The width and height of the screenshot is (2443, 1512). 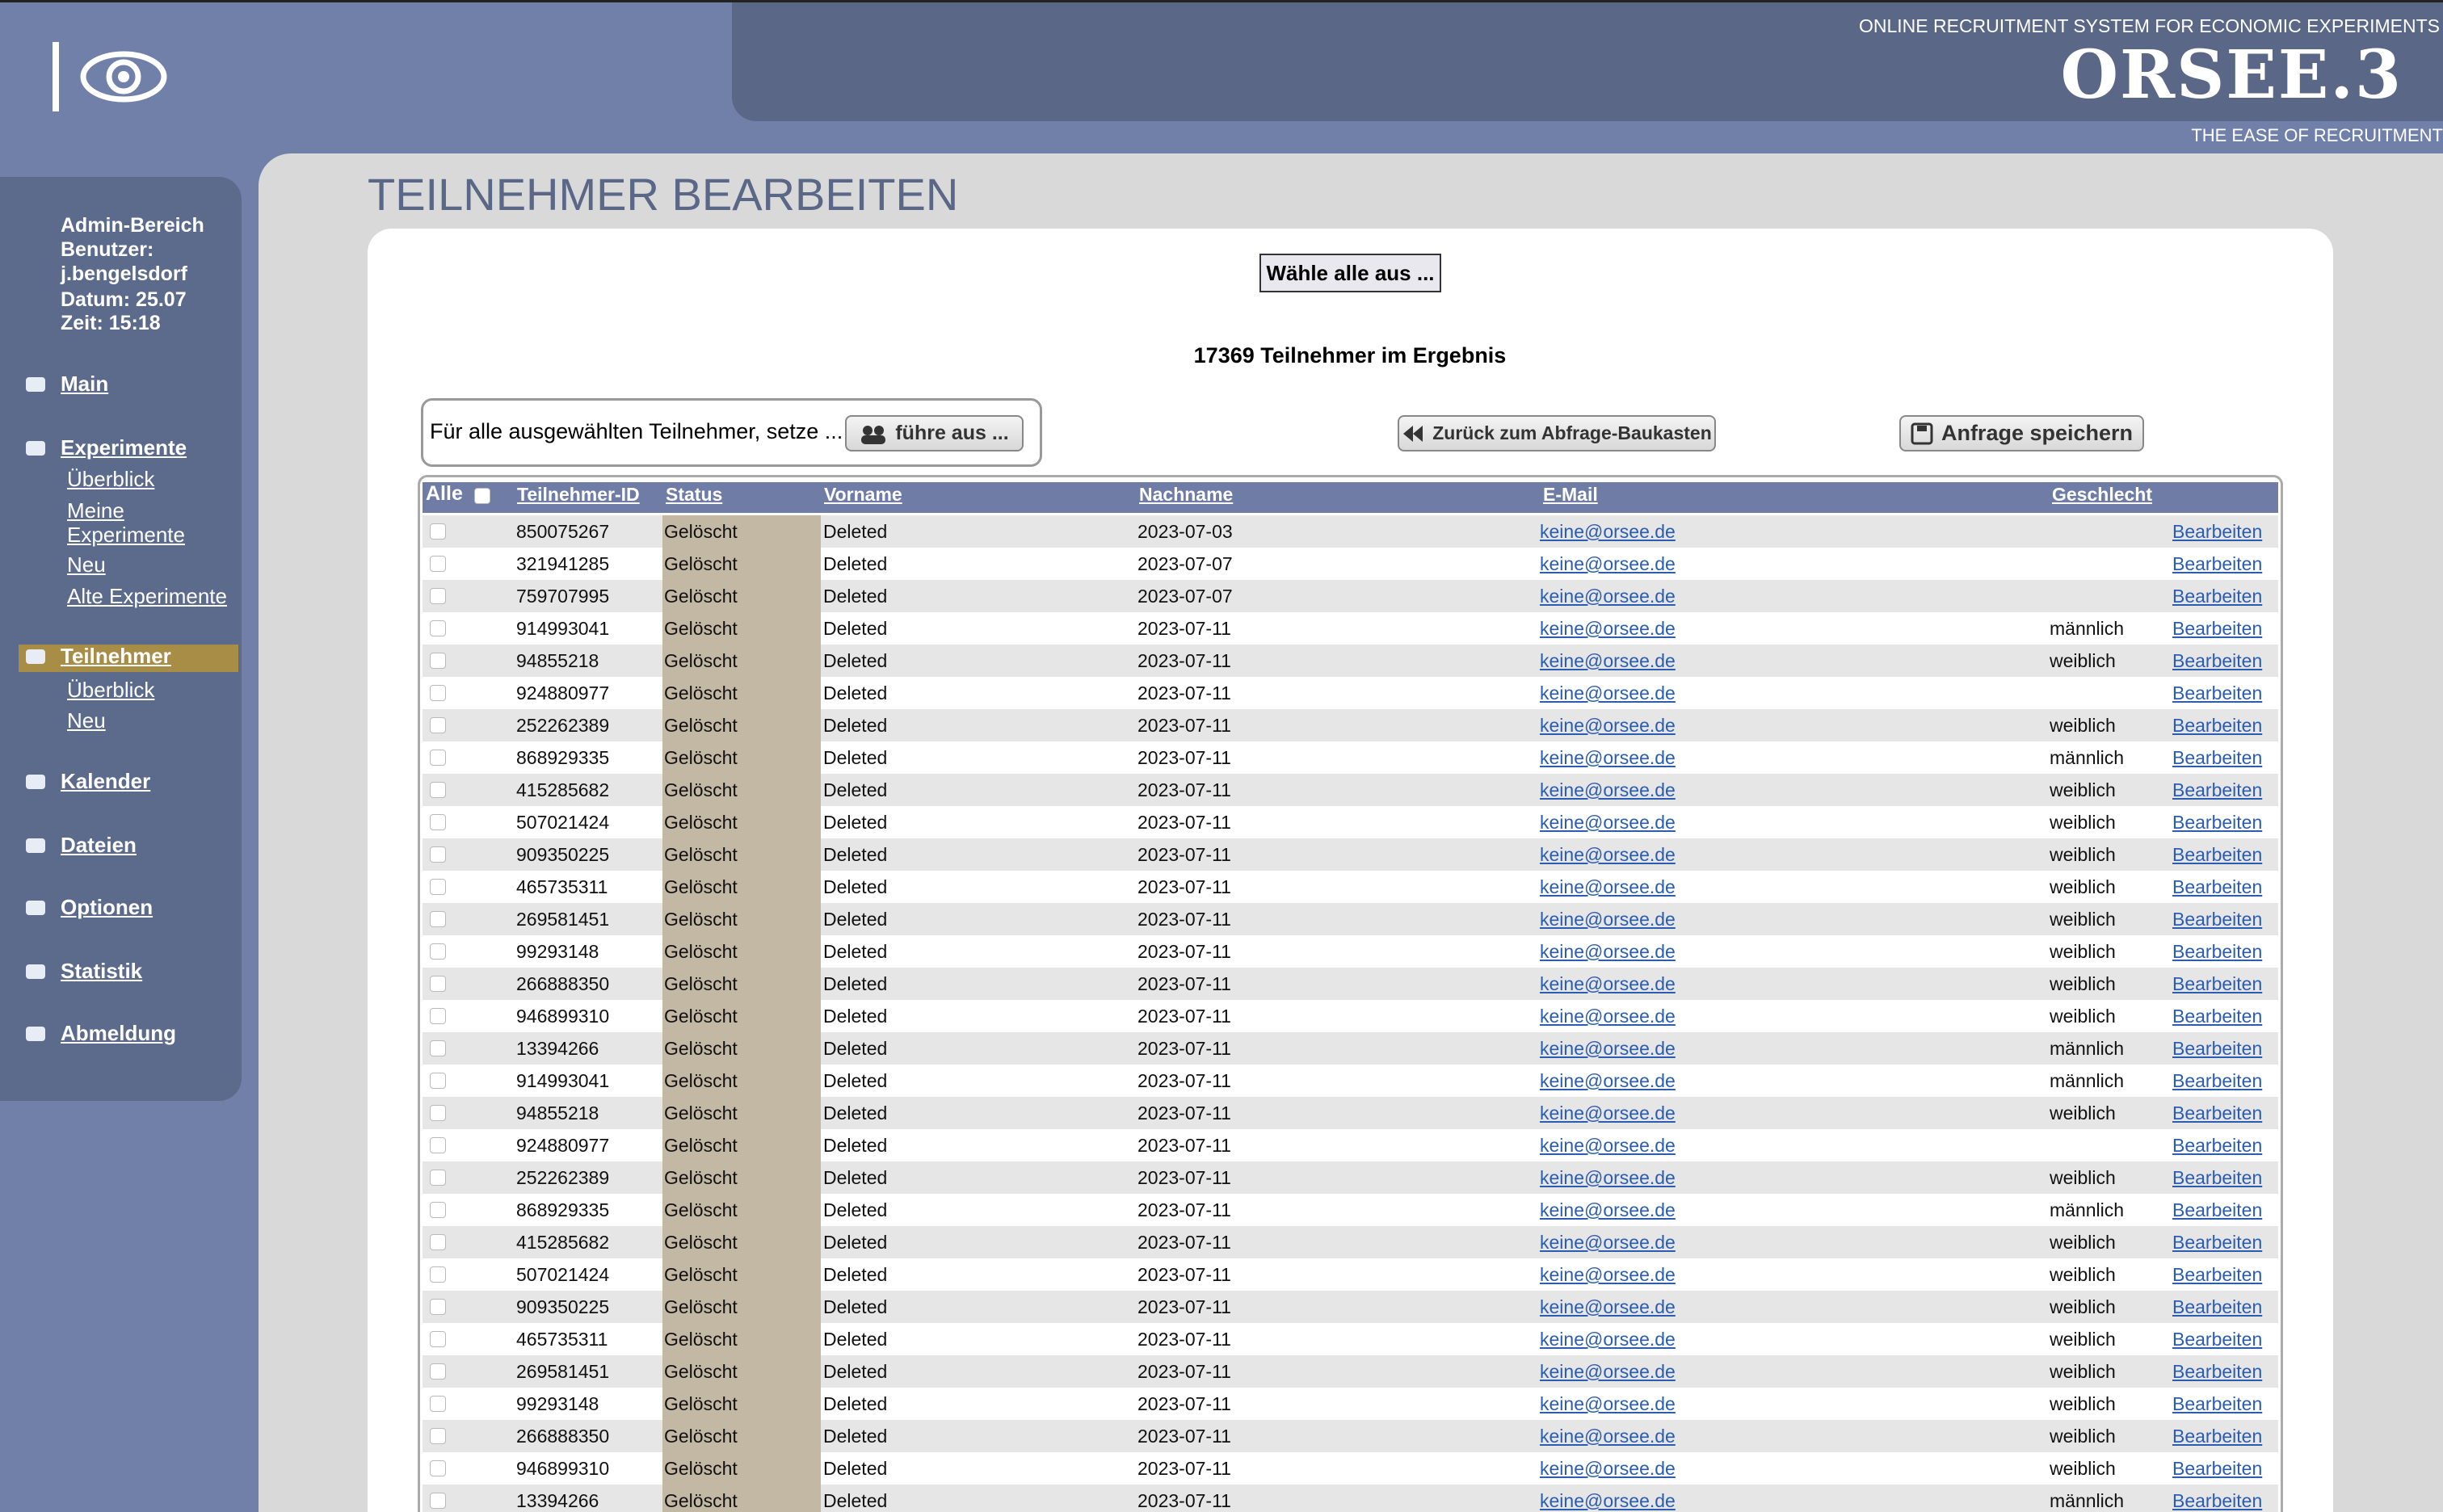 What do you see at coordinates (1186, 495) in the screenshot?
I see `column-header: Nachname` at bounding box center [1186, 495].